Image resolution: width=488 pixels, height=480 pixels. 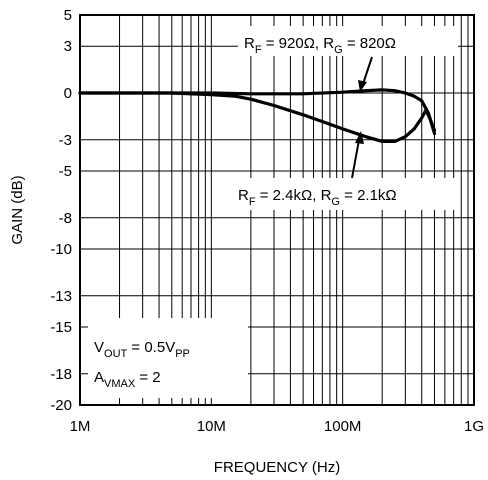 I want to click on series-label-1-rsub: F, so click(x=258, y=50).